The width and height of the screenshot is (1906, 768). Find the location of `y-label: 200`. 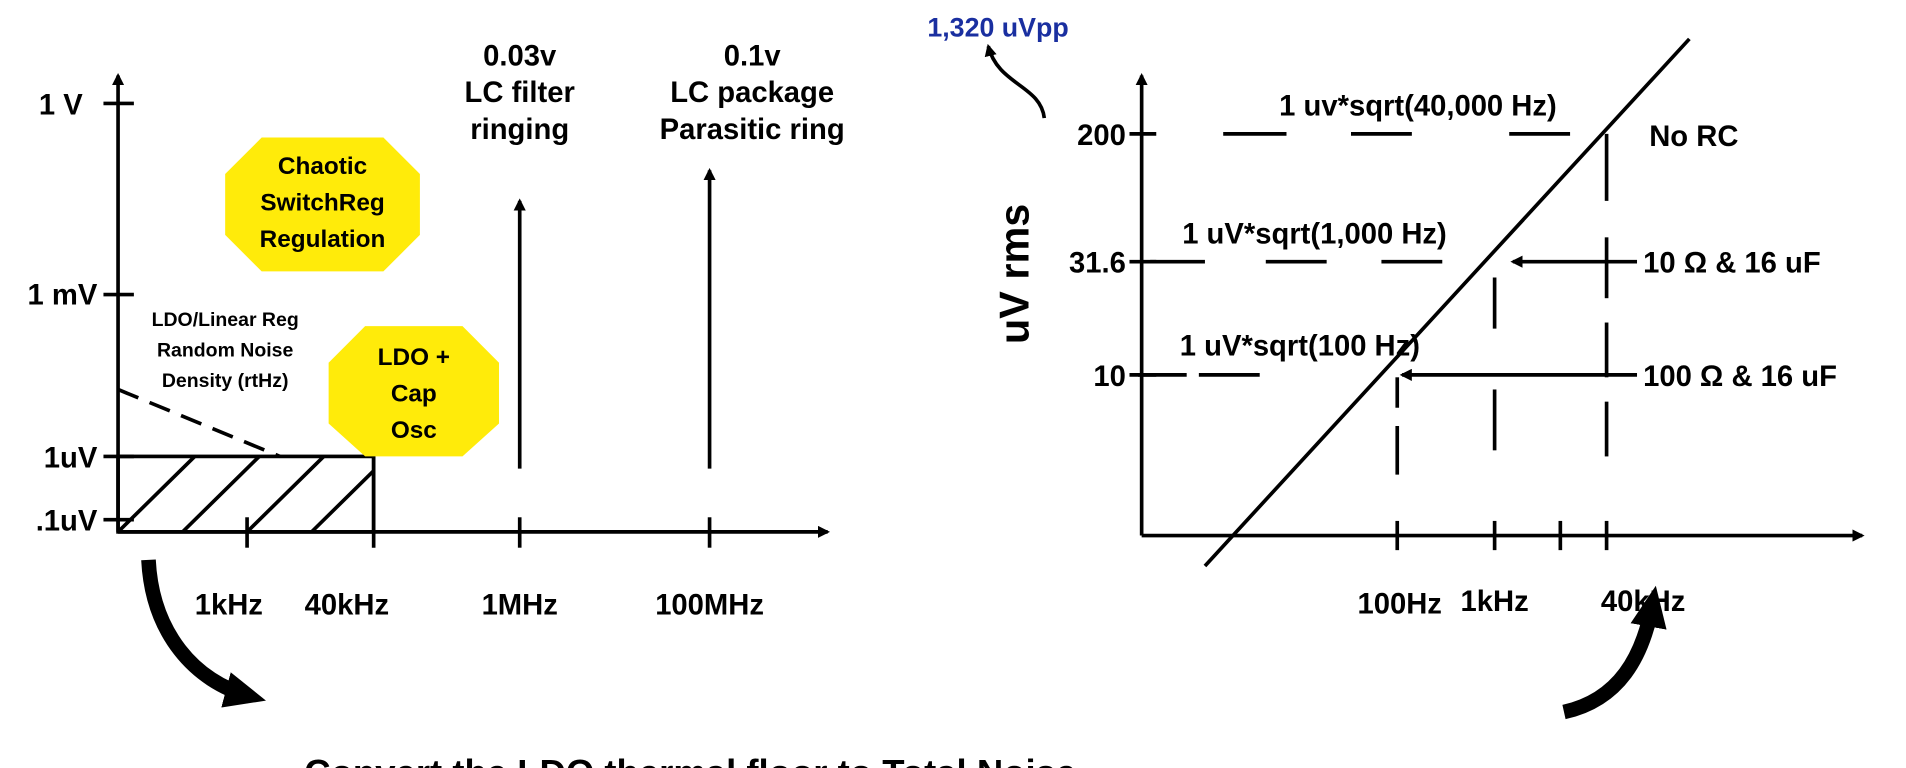

y-label: 200 is located at coordinates (1101, 136).